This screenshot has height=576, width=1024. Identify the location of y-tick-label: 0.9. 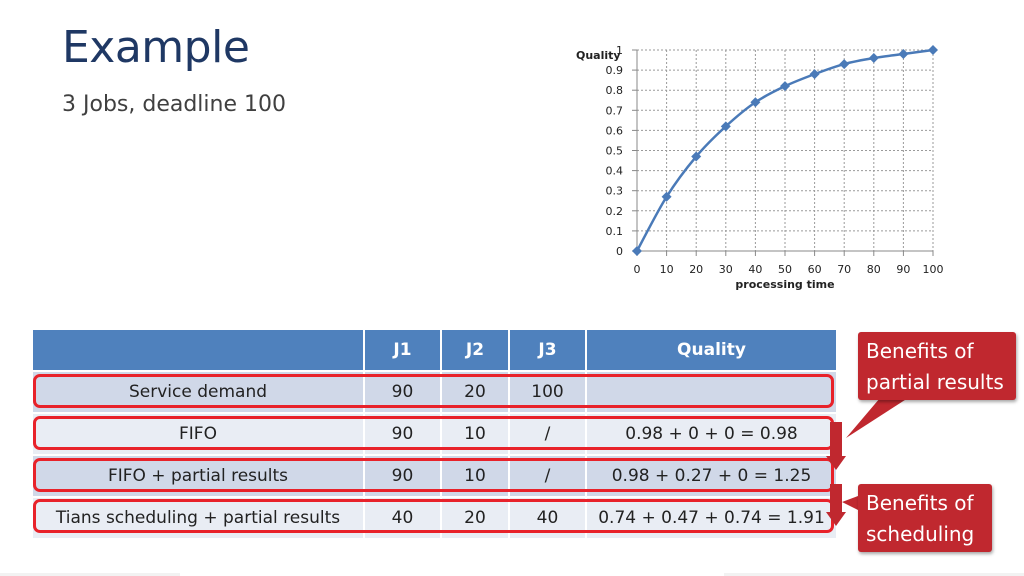
(615, 70).